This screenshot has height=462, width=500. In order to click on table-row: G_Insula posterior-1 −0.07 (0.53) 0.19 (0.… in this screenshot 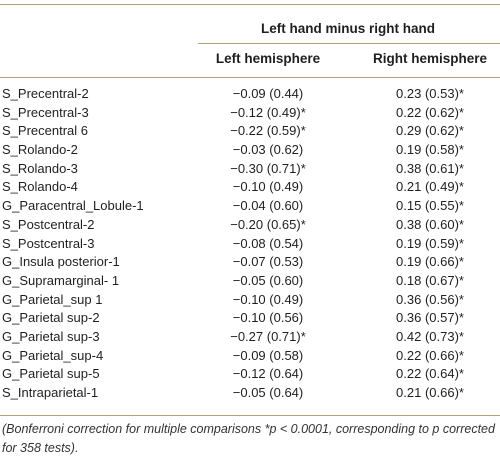, I will do `click(250, 262)`.